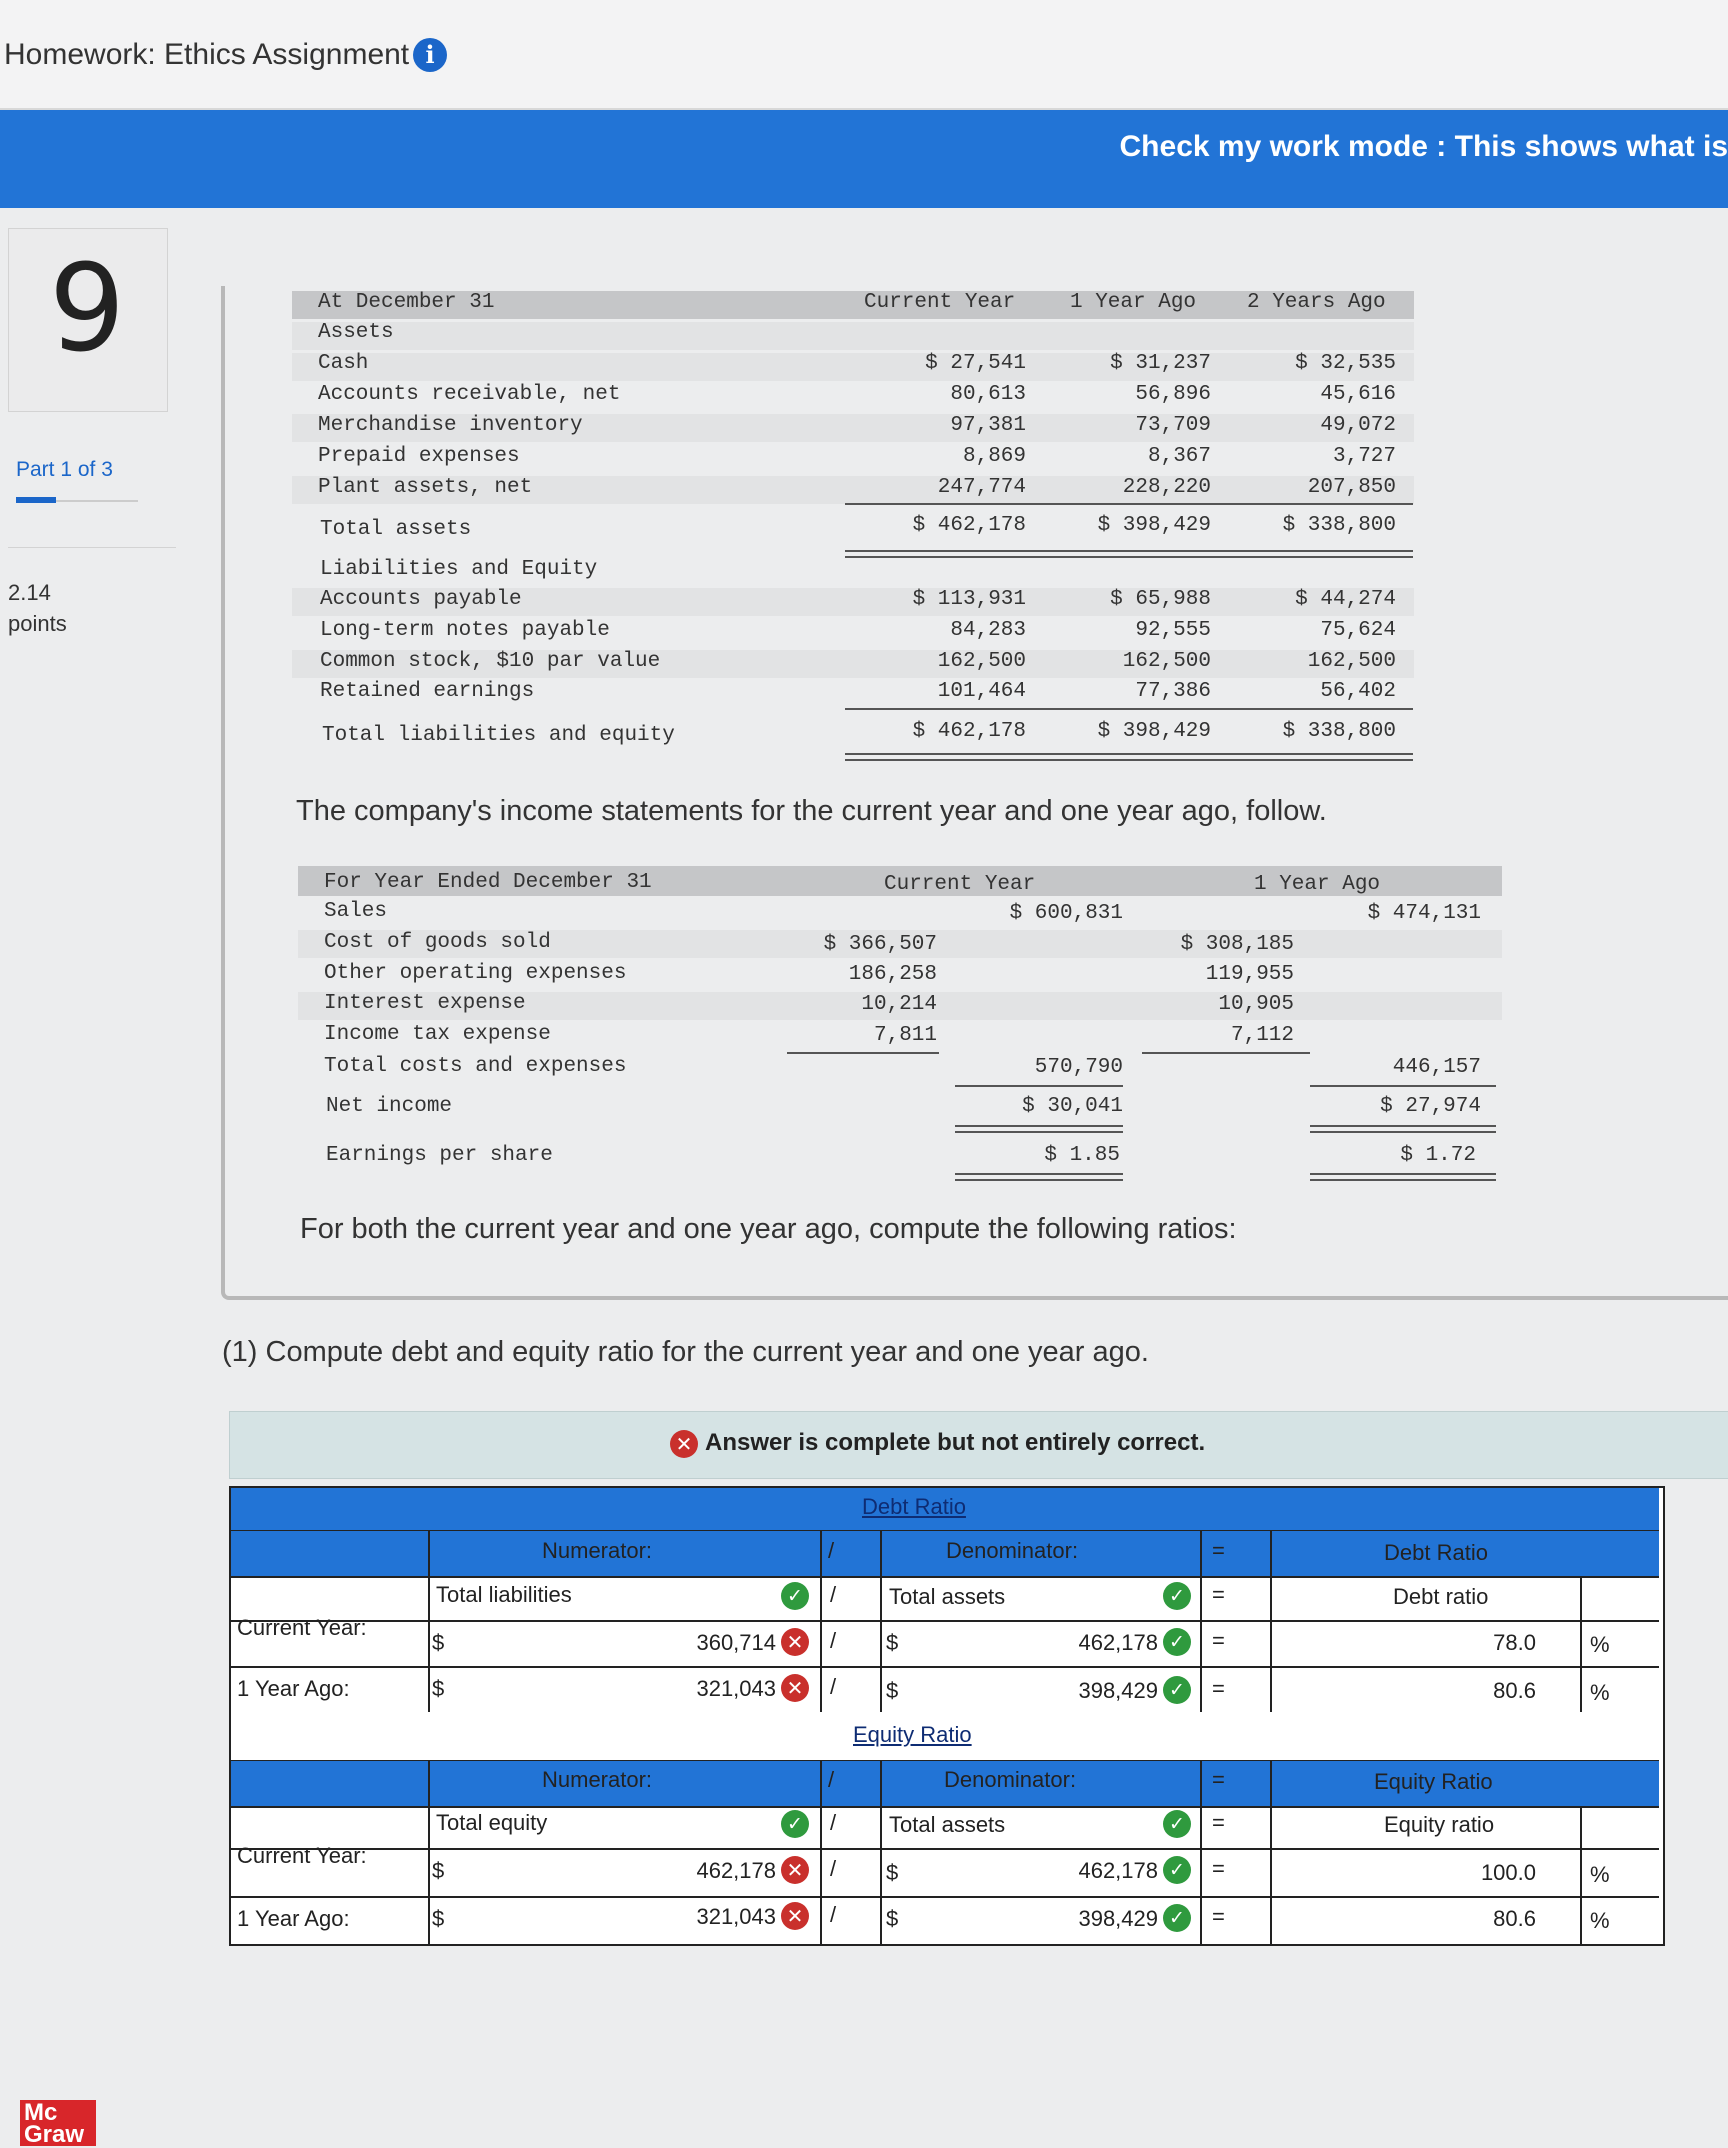 The height and width of the screenshot is (2148, 1728). What do you see at coordinates (900, 1006) in the screenshot?
I see `row-band` at bounding box center [900, 1006].